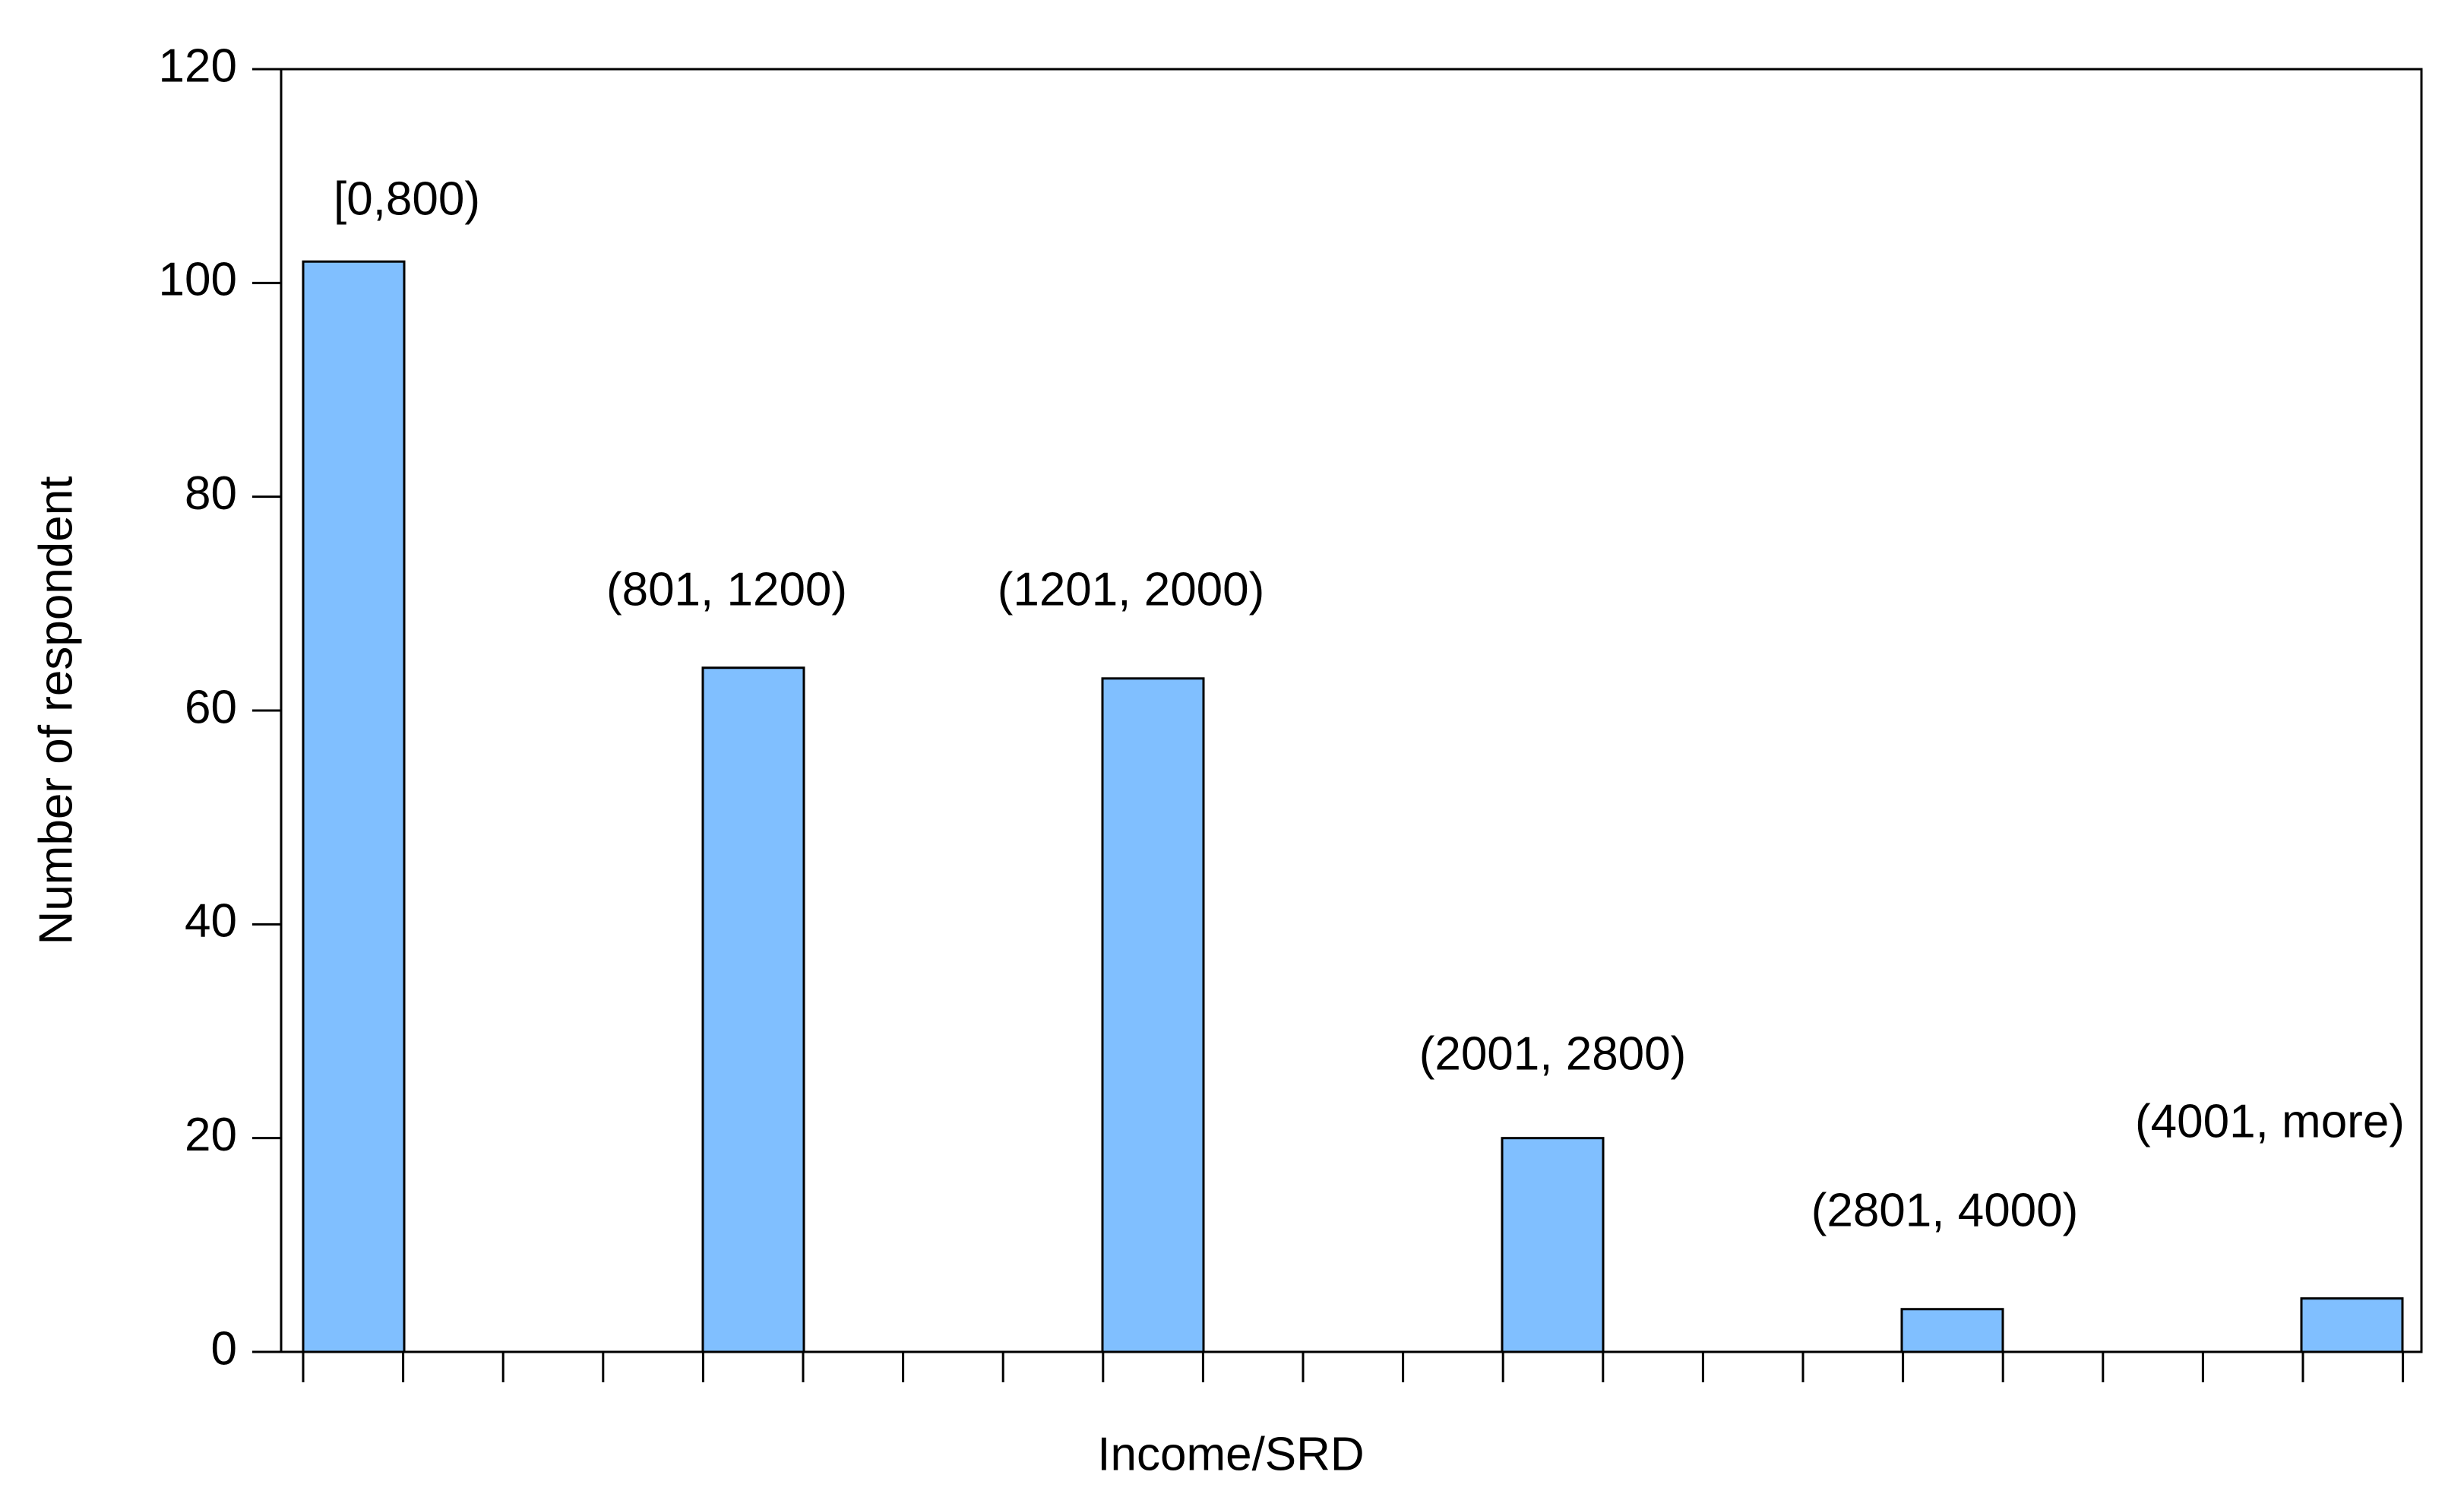 This screenshot has height=1494, width=2464. Describe the element at coordinates (198, 66) in the screenshot. I see `y-tick-label: 120` at that location.